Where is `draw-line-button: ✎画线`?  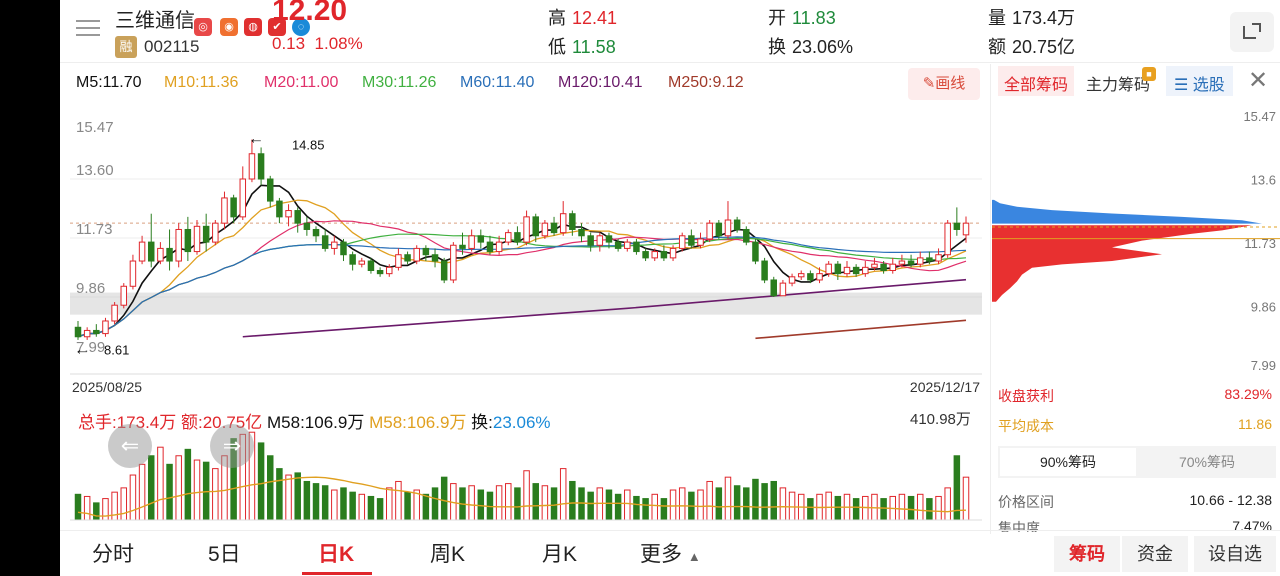
draw-line-button: ✎画线 is located at coordinates (944, 84).